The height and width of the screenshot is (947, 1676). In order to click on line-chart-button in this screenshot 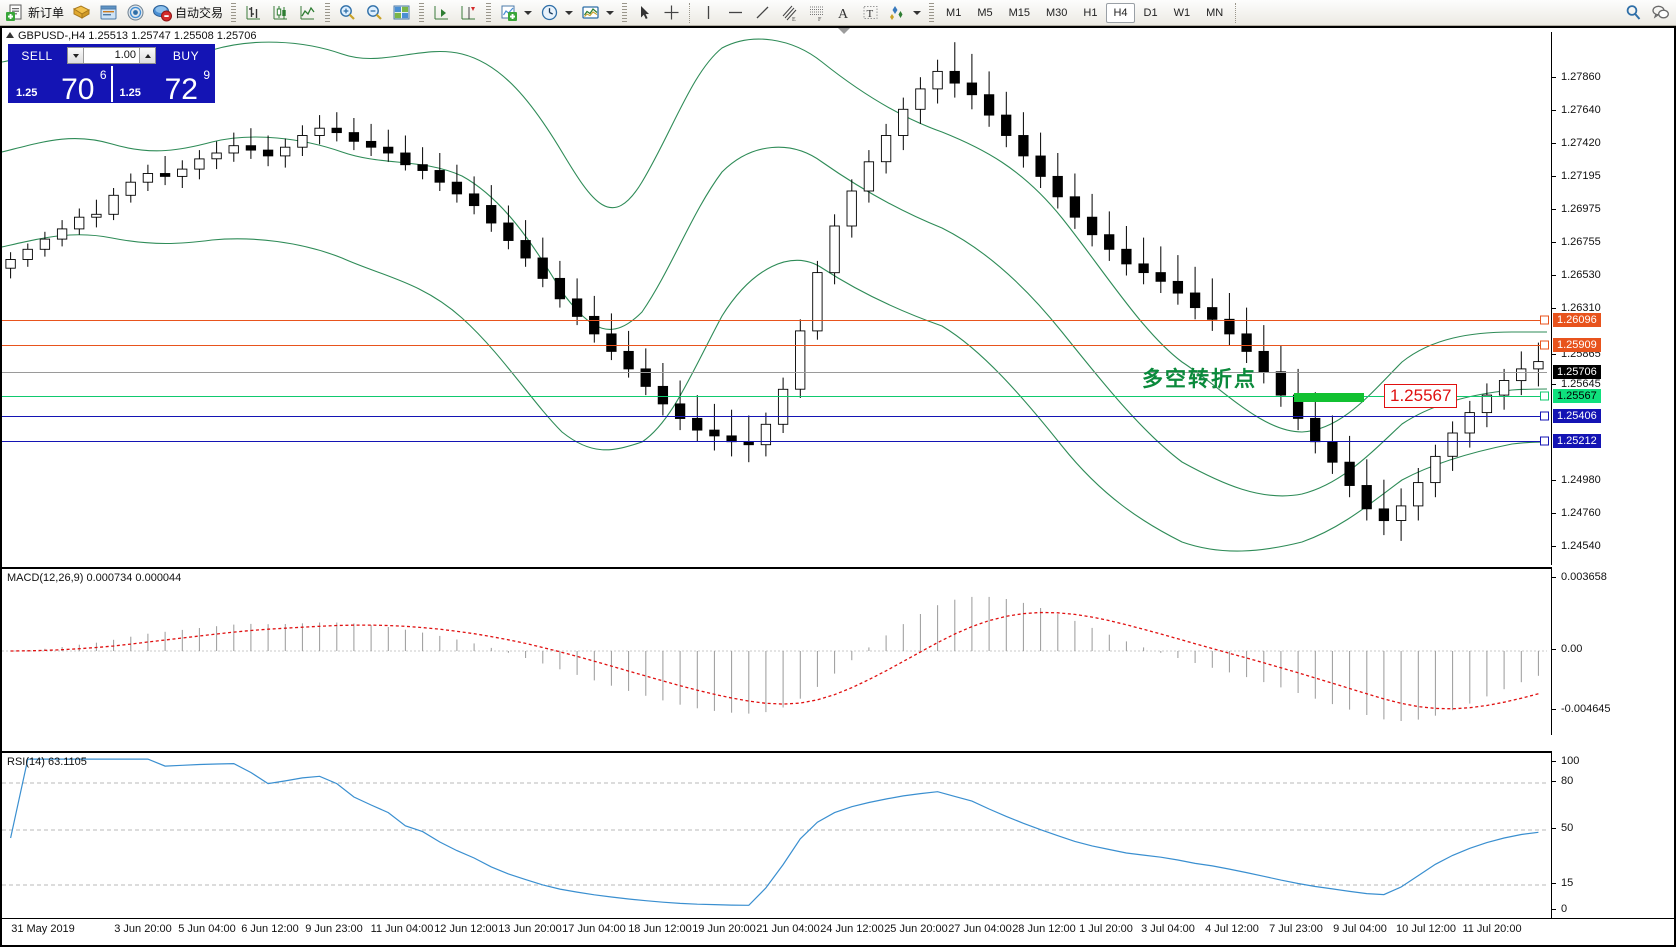, I will do `click(307, 13)`.